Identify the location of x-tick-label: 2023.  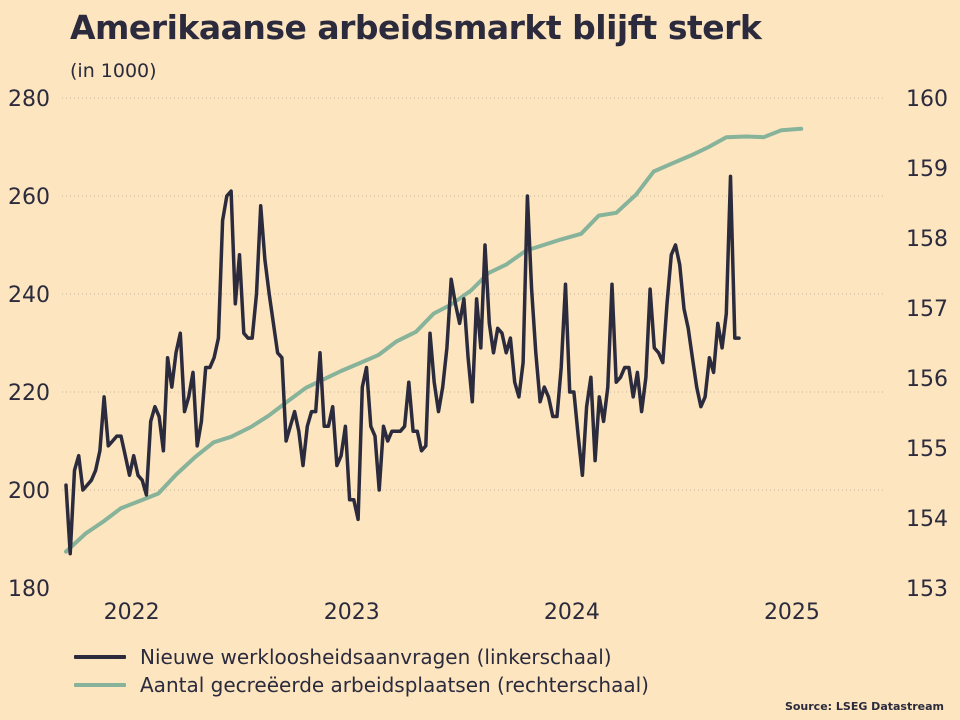
(352, 612).